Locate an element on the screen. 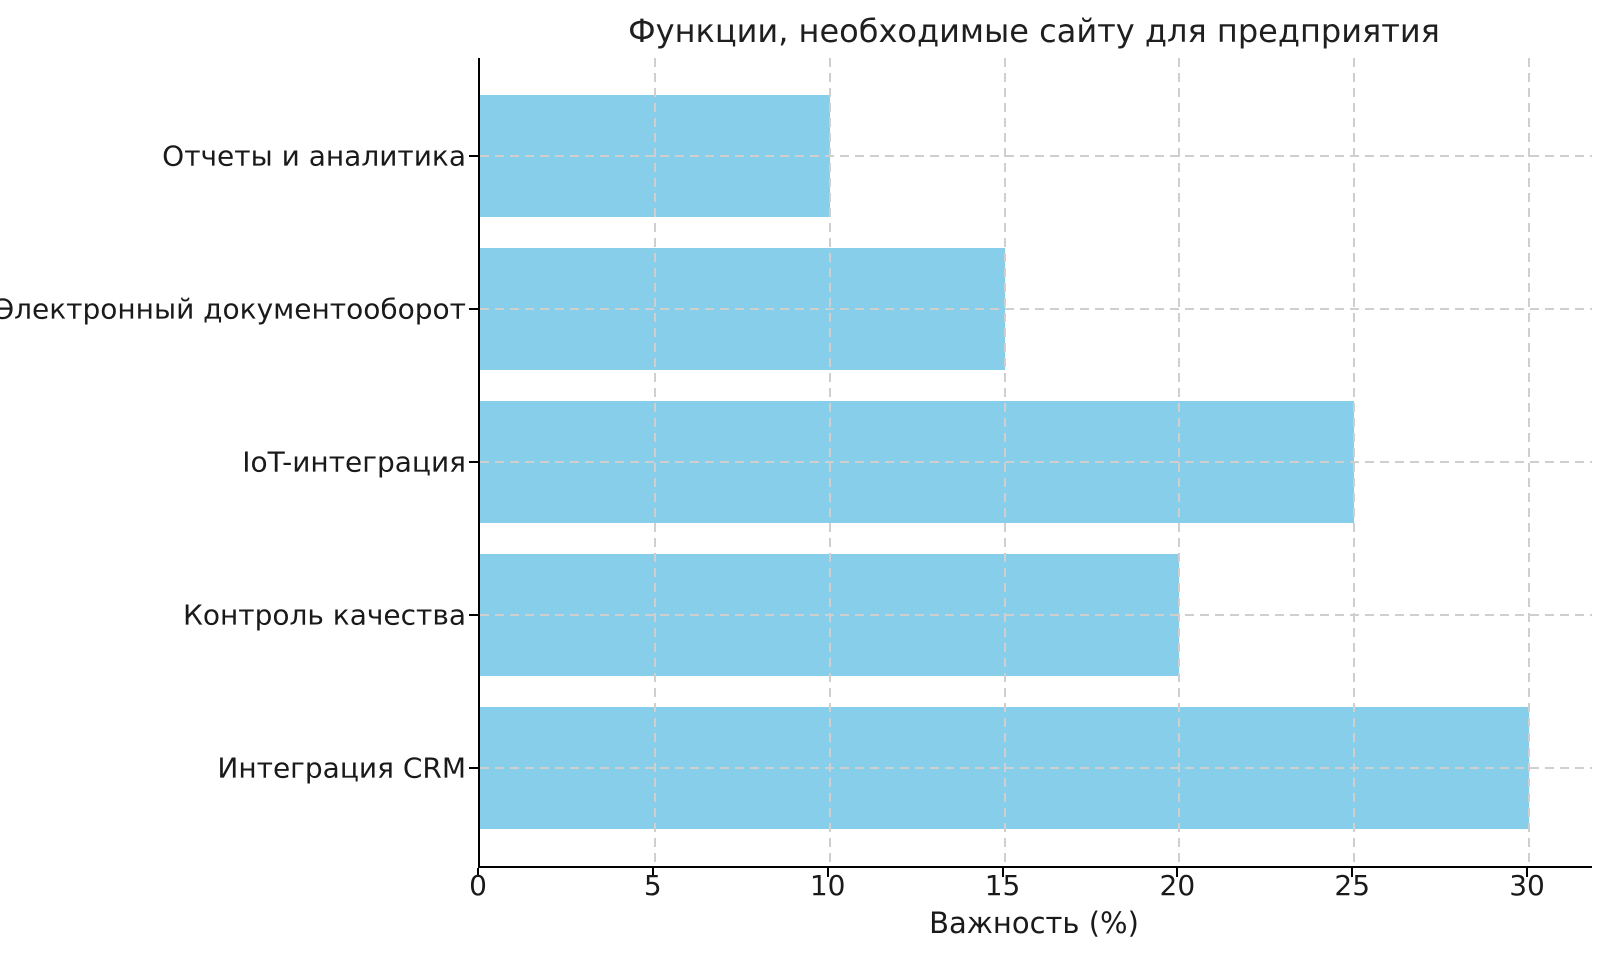 The width and height of the screenshot is (1600, 954). x-axis-label: Важность (%) is located at coordinates (1034, 923).